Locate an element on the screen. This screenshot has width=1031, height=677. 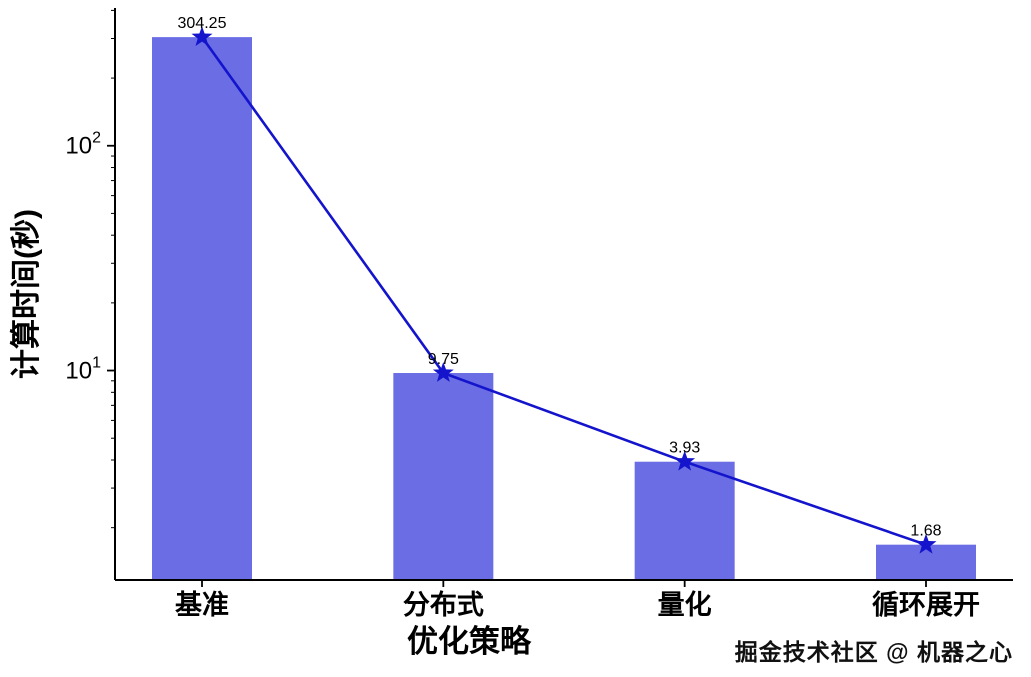
x-axis-title: 优化策略 is located at coordinates (469, 641).